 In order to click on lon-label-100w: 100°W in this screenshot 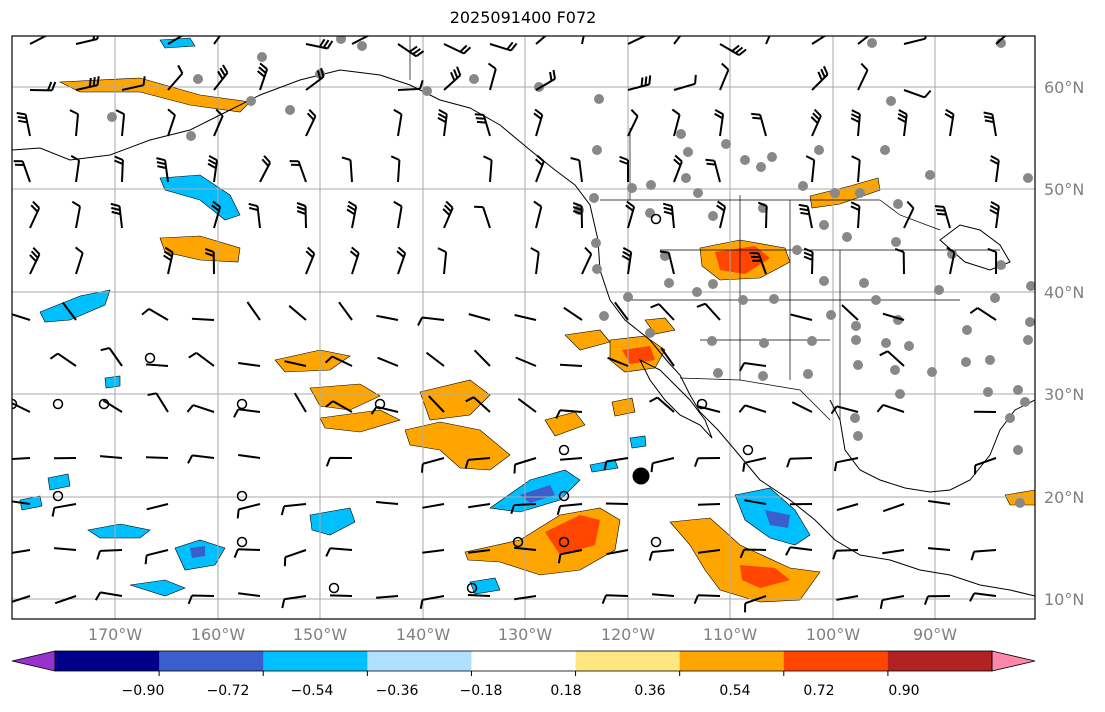, I will do `click(833, 634)`.